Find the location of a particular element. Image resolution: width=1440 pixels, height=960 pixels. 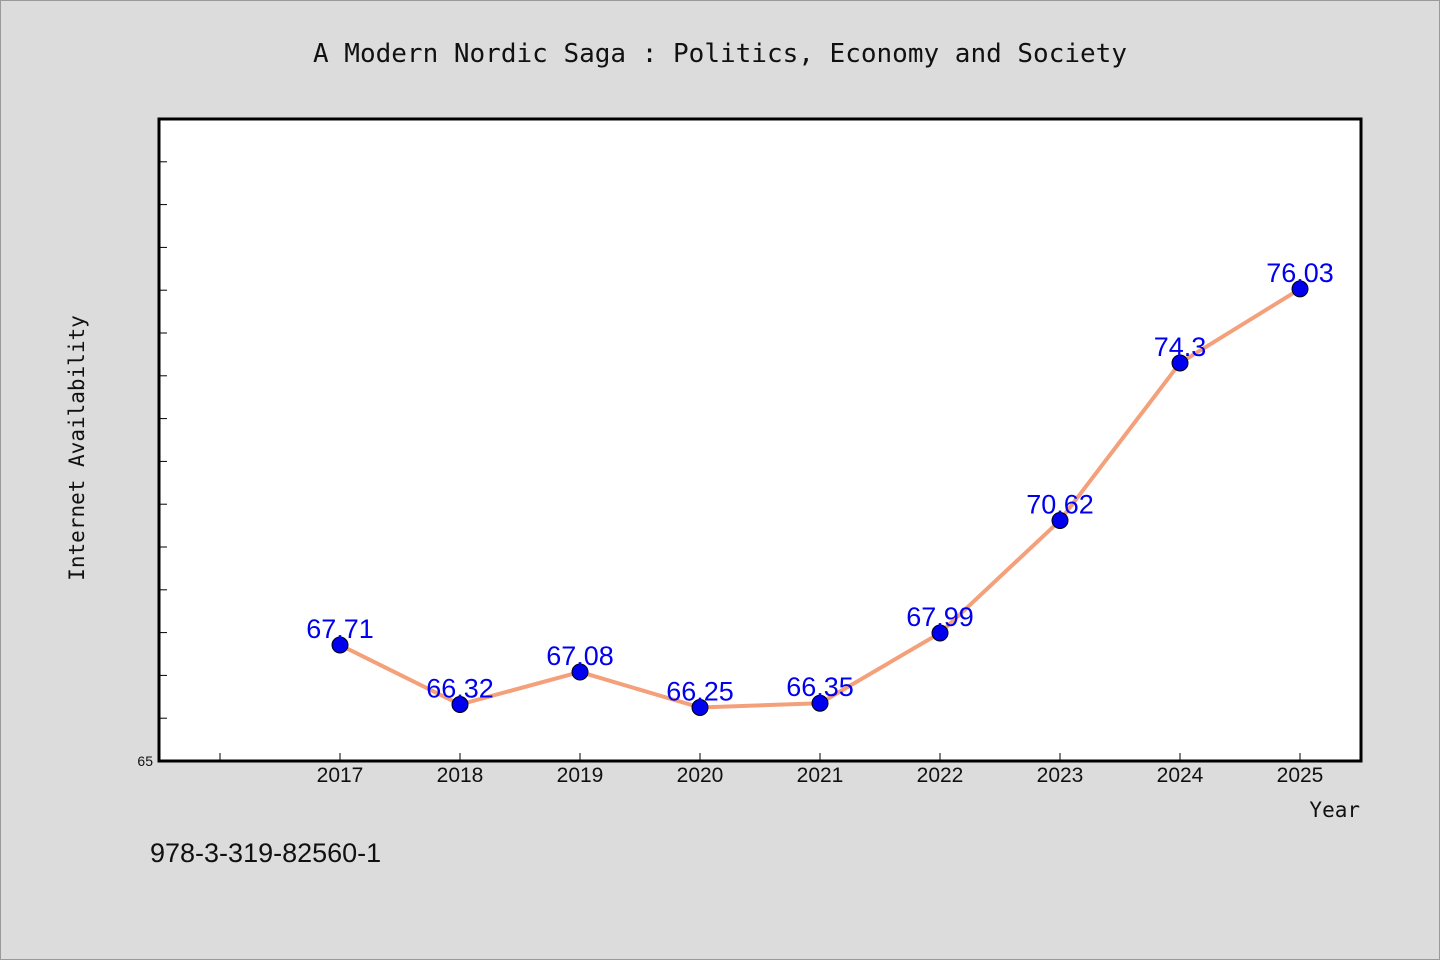

x-tick-label: 2018 is located at coordinates (460, 775).